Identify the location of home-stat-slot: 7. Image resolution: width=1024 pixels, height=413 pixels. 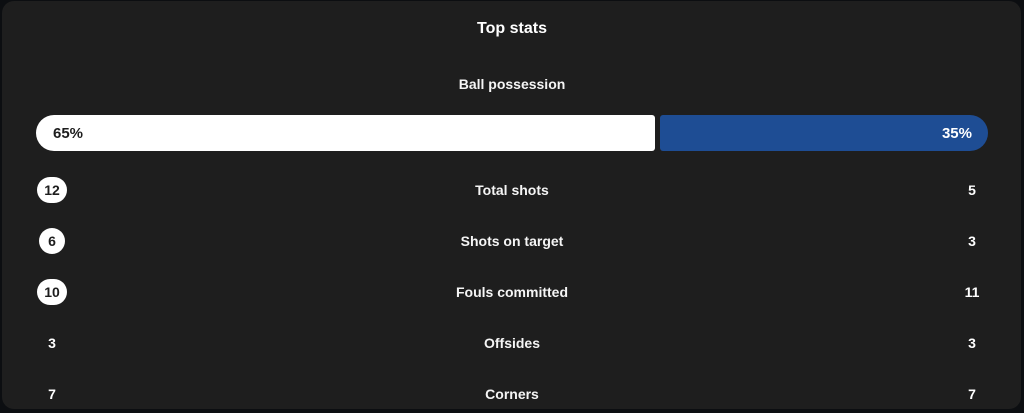
(52, 394).